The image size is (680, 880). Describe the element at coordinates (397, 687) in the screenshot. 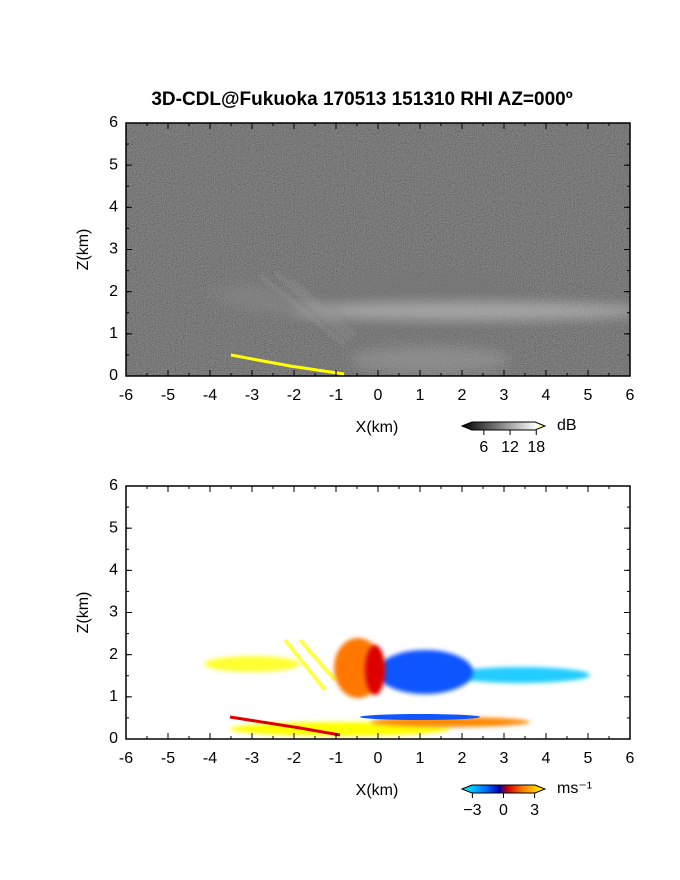

I see `velocity-image` at that location.